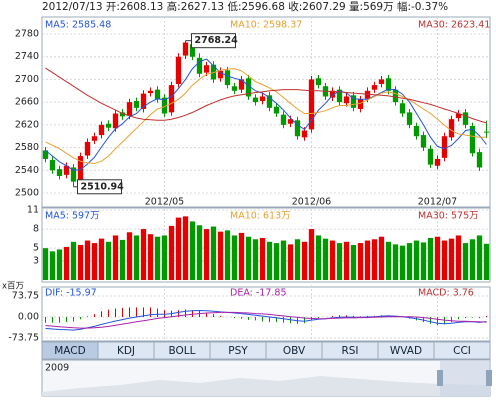 The width and height of the screenshot is (496, 400). I want to click on tab-label: BOLL, so click(182, 351).